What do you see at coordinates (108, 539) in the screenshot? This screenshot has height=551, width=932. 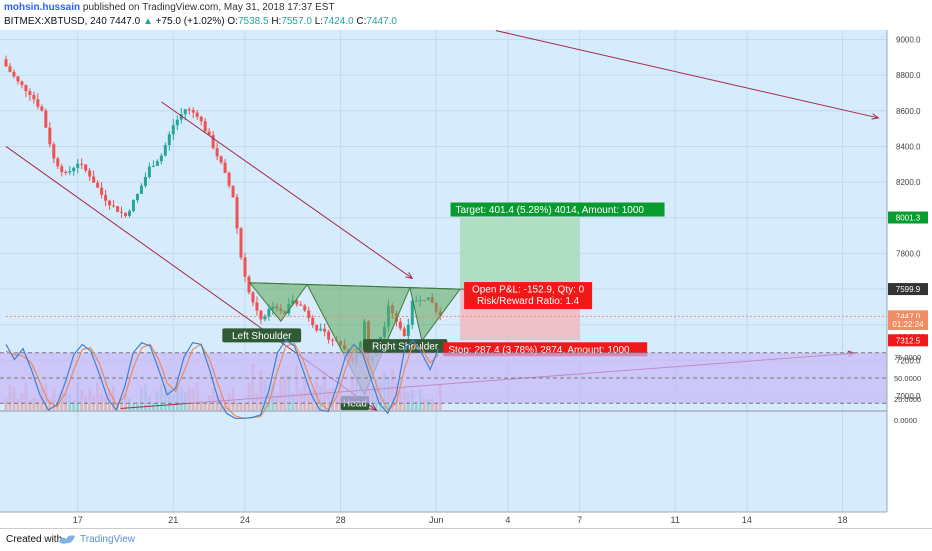 I see `tradingview-brand: TradingView` at bounding box center [108, 539].